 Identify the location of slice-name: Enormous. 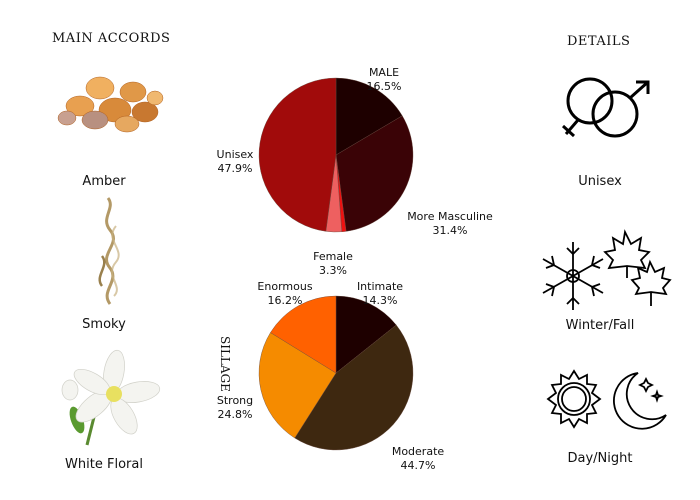
(285, 286).